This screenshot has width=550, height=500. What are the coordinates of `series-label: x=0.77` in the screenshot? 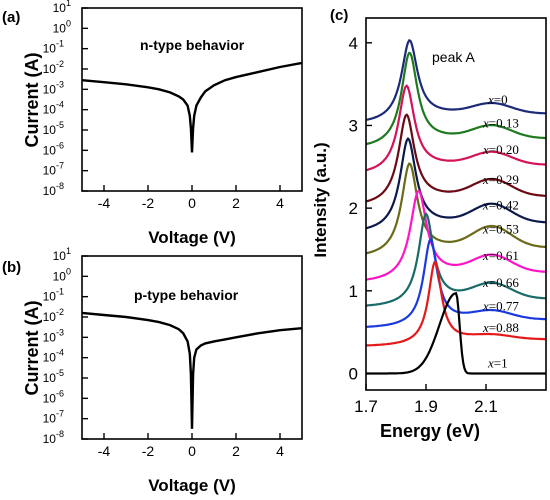 It's located at (500, 305).